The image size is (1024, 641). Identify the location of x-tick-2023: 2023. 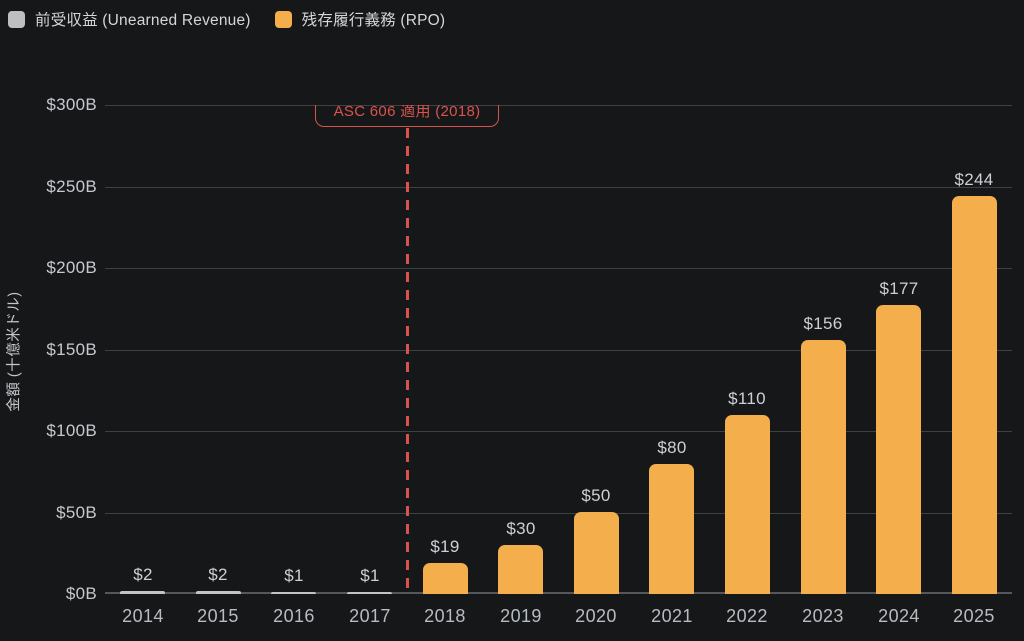
(823, 616).